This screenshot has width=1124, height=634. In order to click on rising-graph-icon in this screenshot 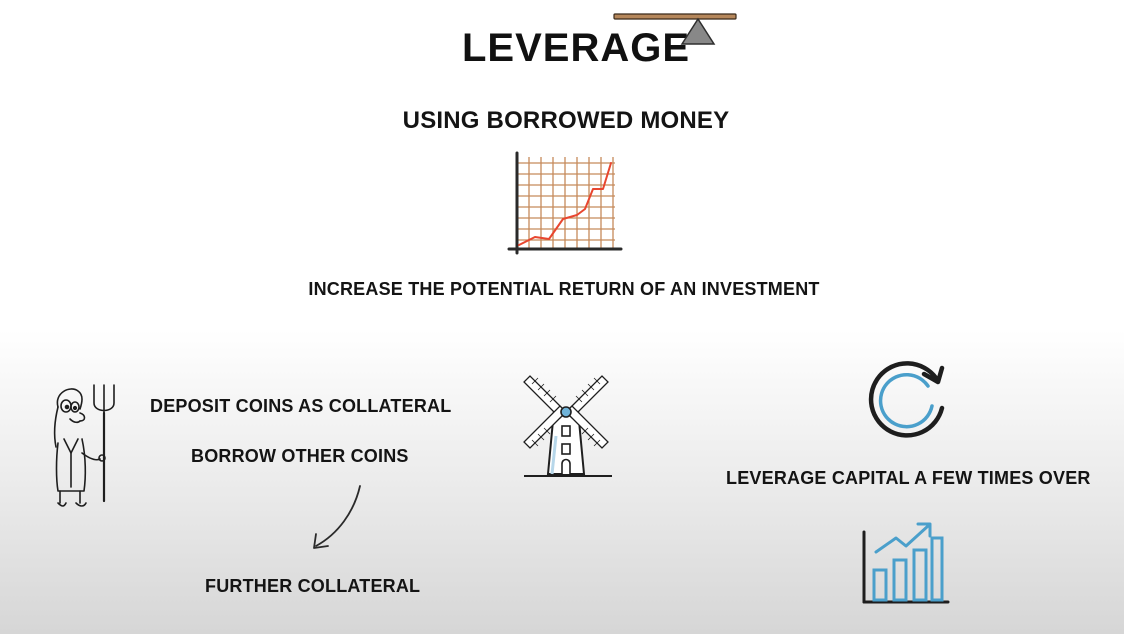, I will do `click(565, 203)`.